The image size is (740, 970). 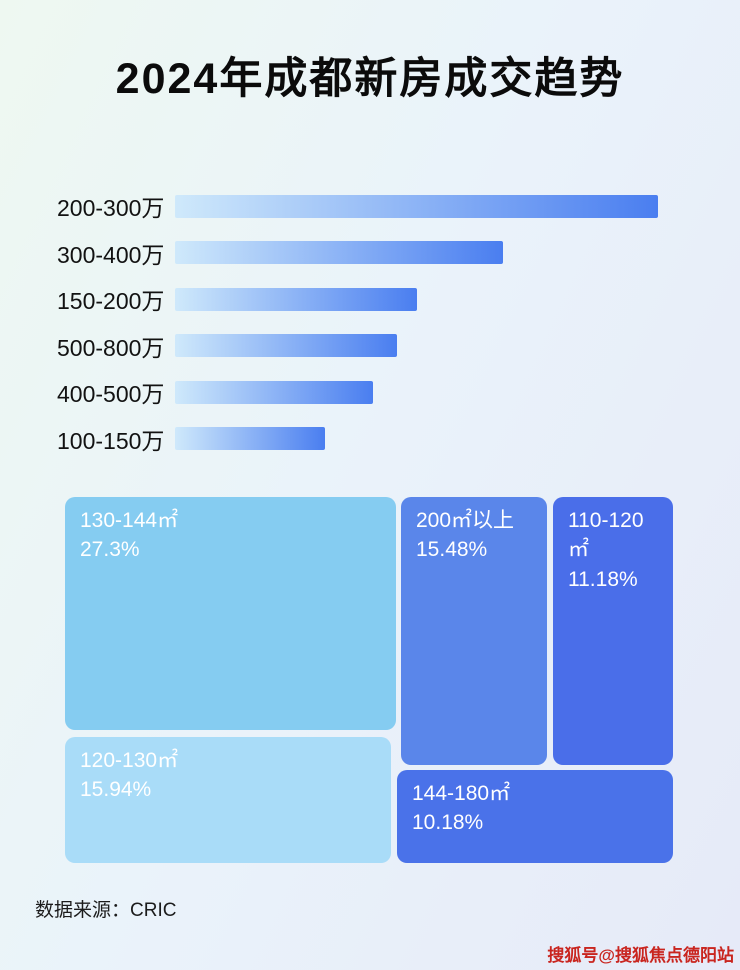 What do you see at coordinates (110, 550) in the screenshot?
I see `block-pct: 27.3%` at bounding box center [110, 550].